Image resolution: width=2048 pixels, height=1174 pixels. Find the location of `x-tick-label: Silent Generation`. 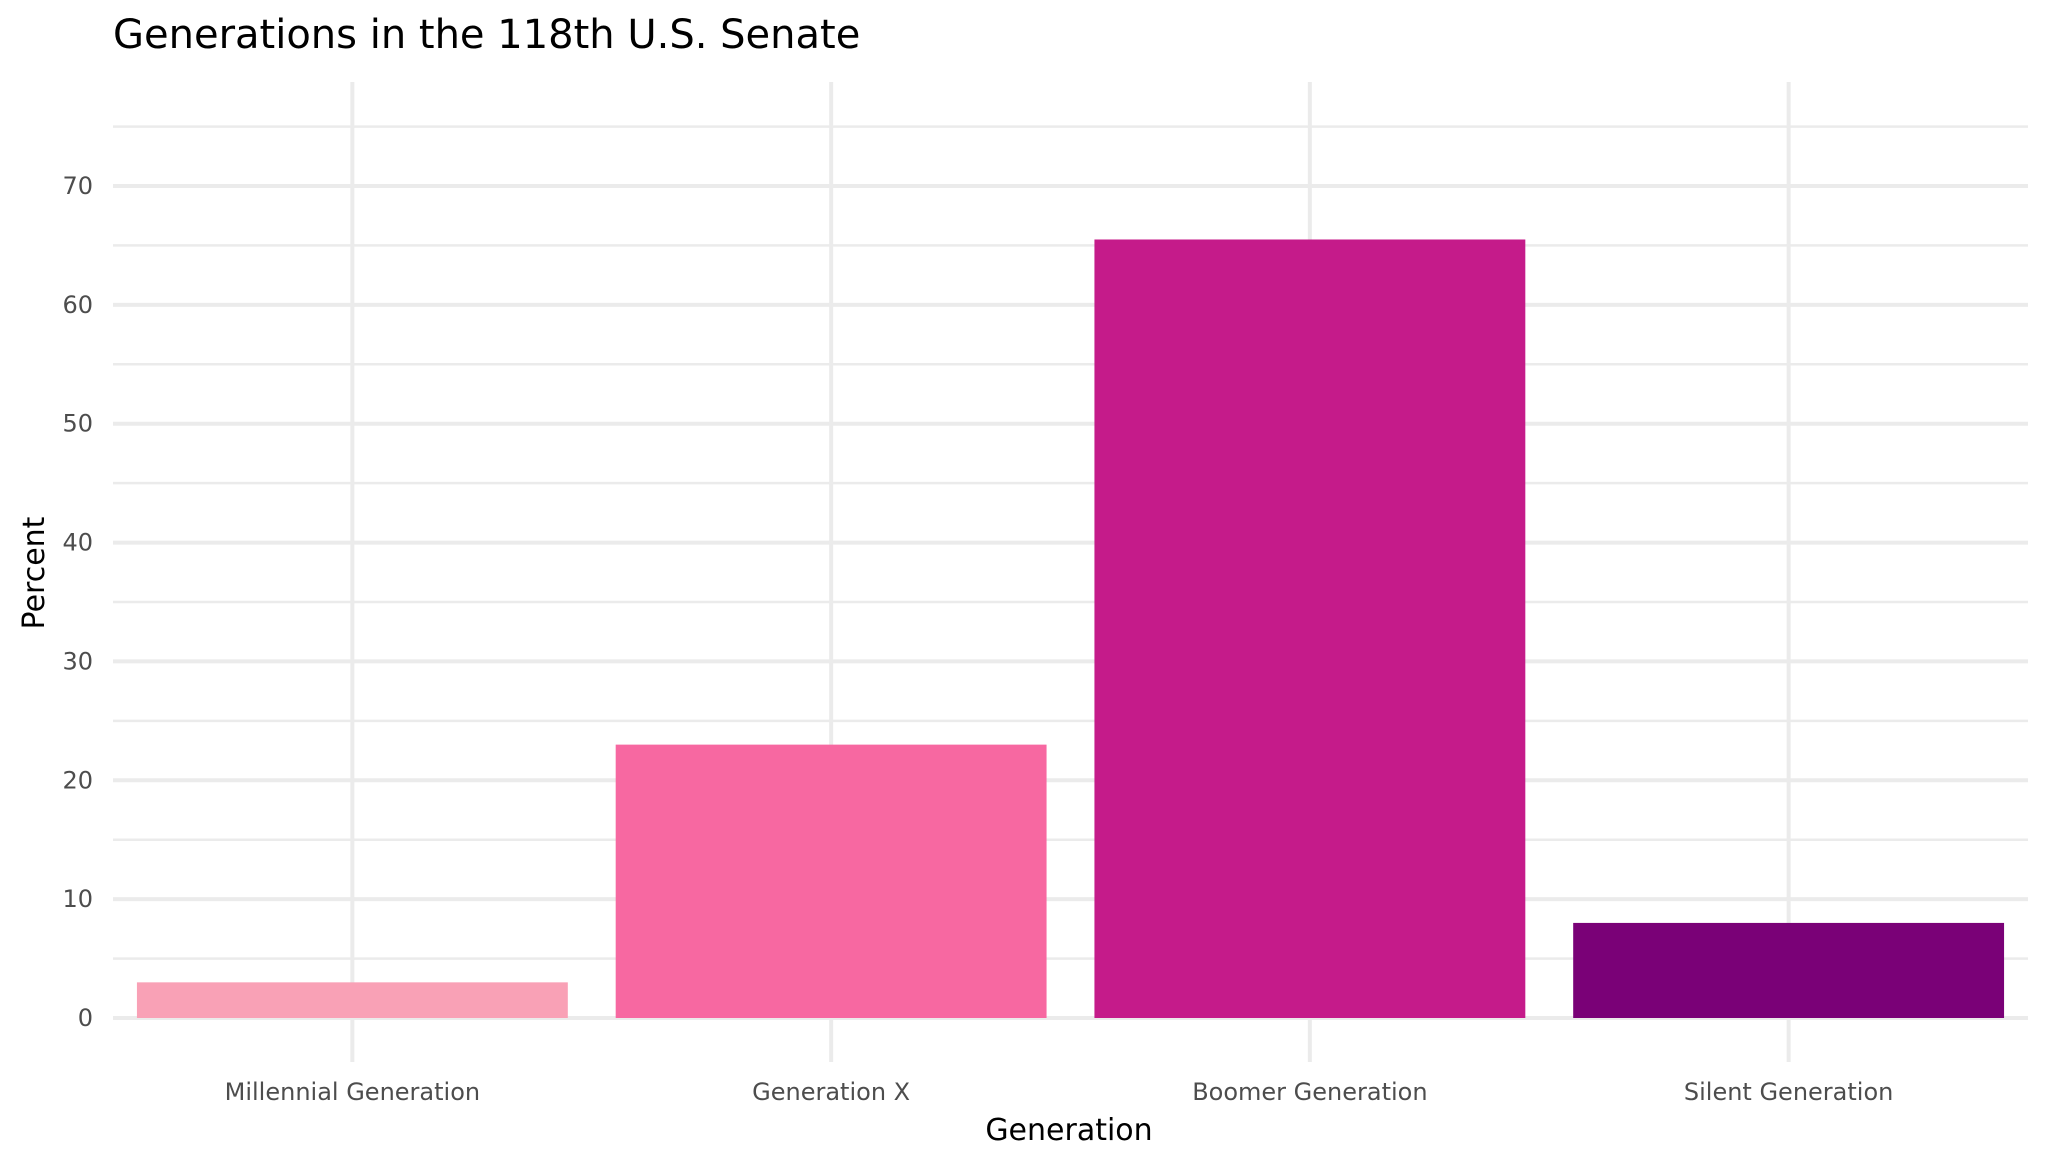

x-tick-label: Silent Generation is located at coordinates (1788, 1092).